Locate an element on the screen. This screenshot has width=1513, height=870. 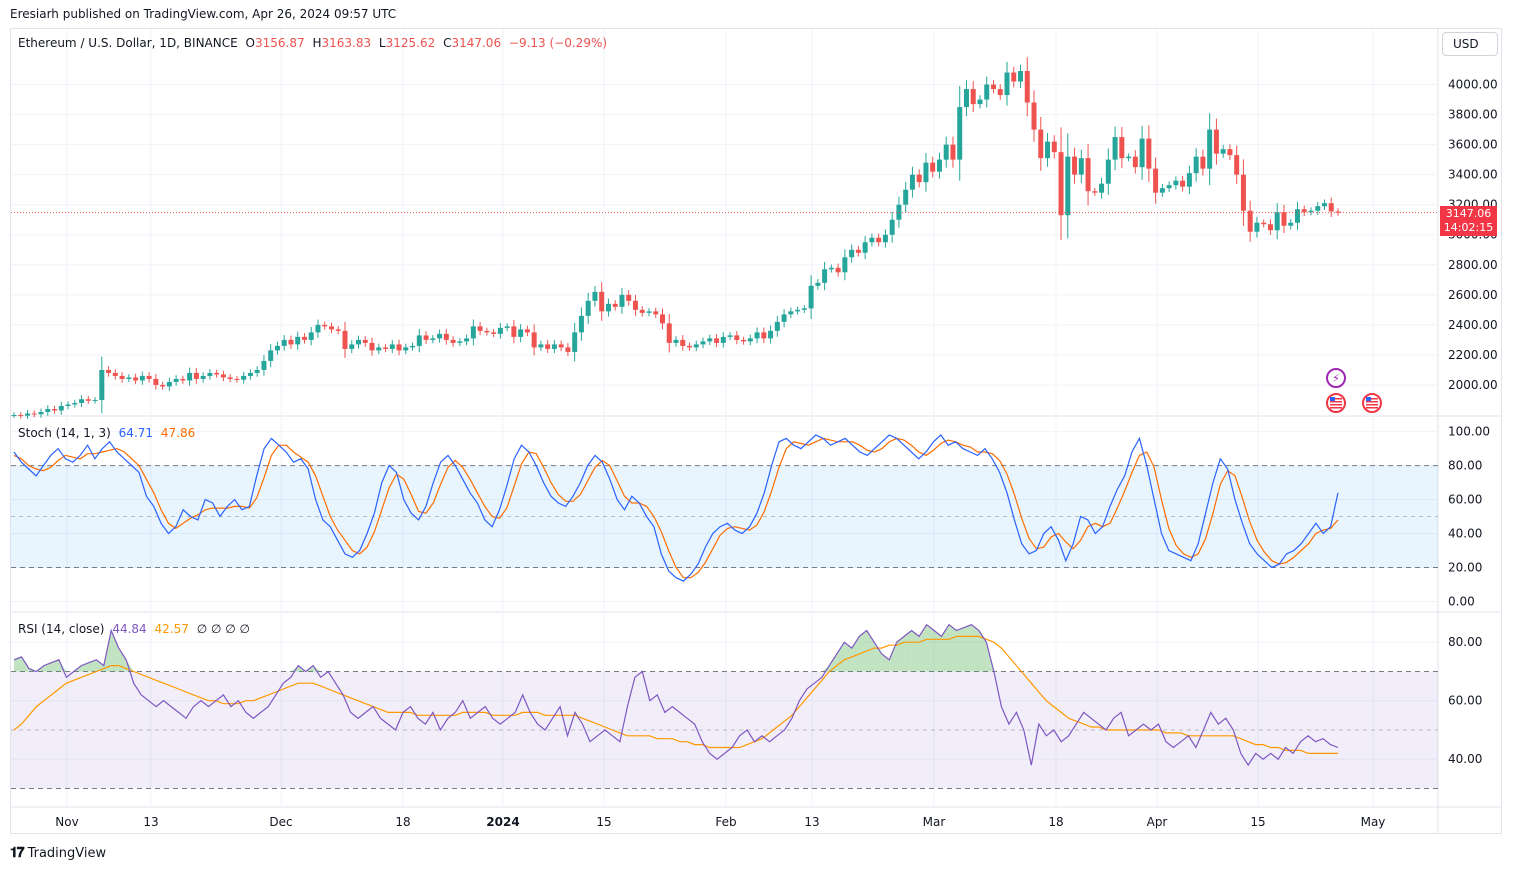
stoch-d-line is located at coordinates (676, 508).